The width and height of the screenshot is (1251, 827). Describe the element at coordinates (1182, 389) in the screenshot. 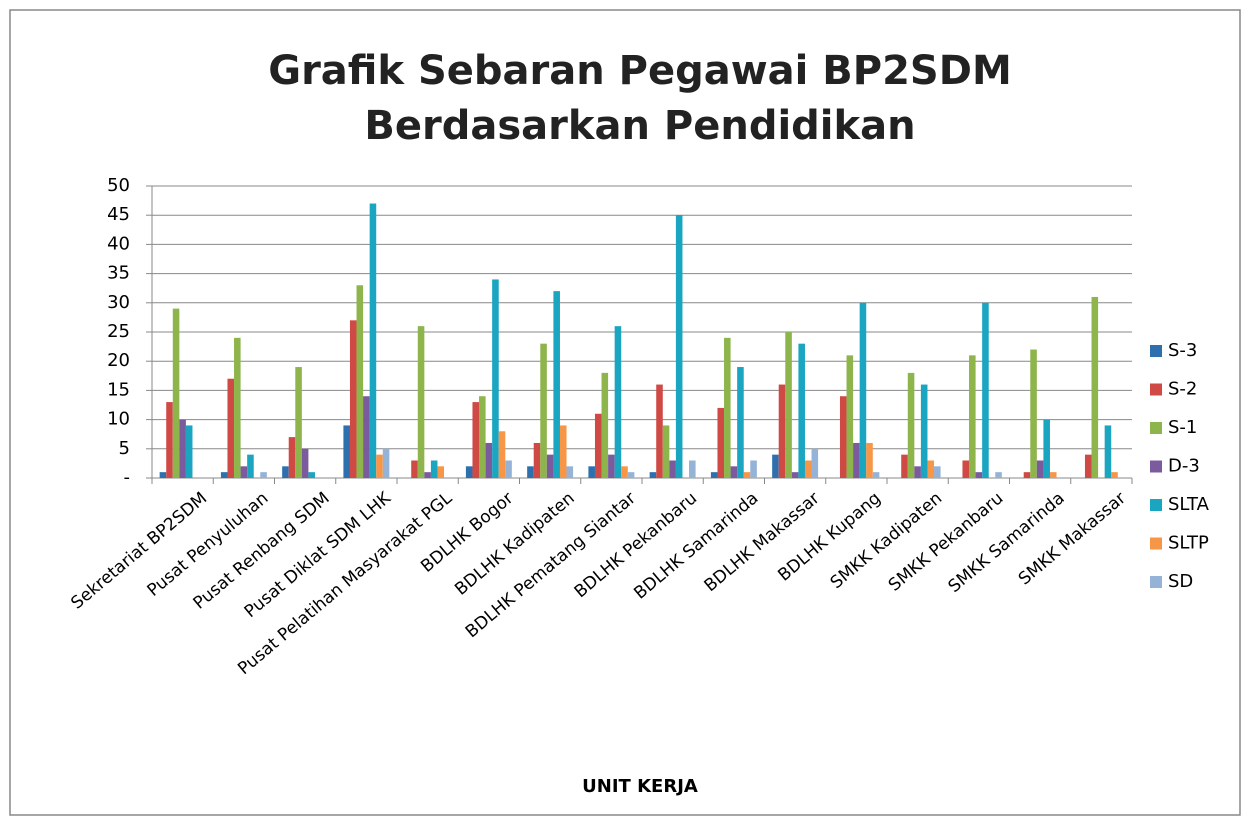

I see `legend-label: S-2` at that location.